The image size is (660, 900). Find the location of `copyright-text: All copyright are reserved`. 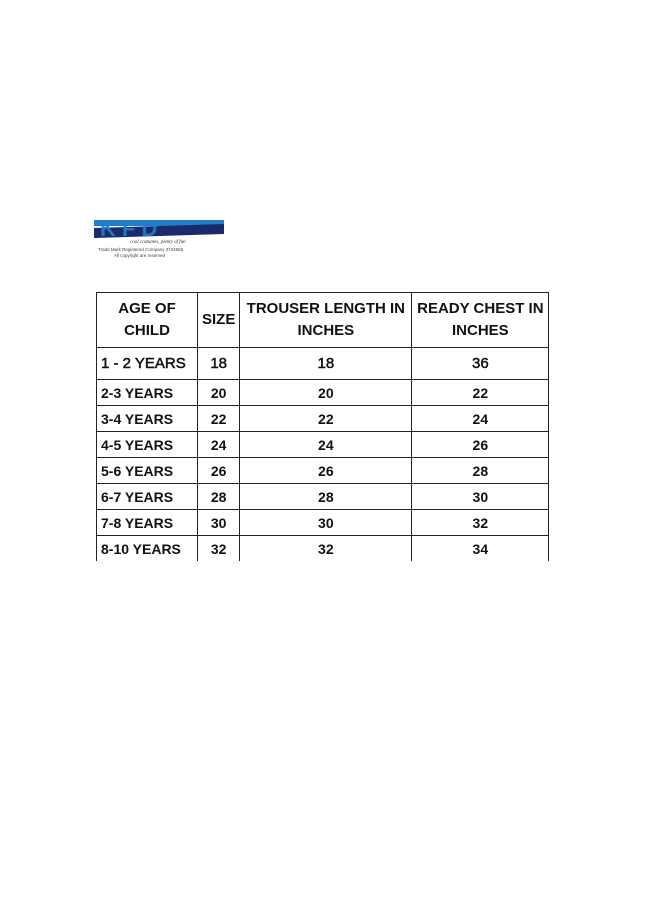

copyright-text: All copyright are reserved is located at coordinates (140, 255).